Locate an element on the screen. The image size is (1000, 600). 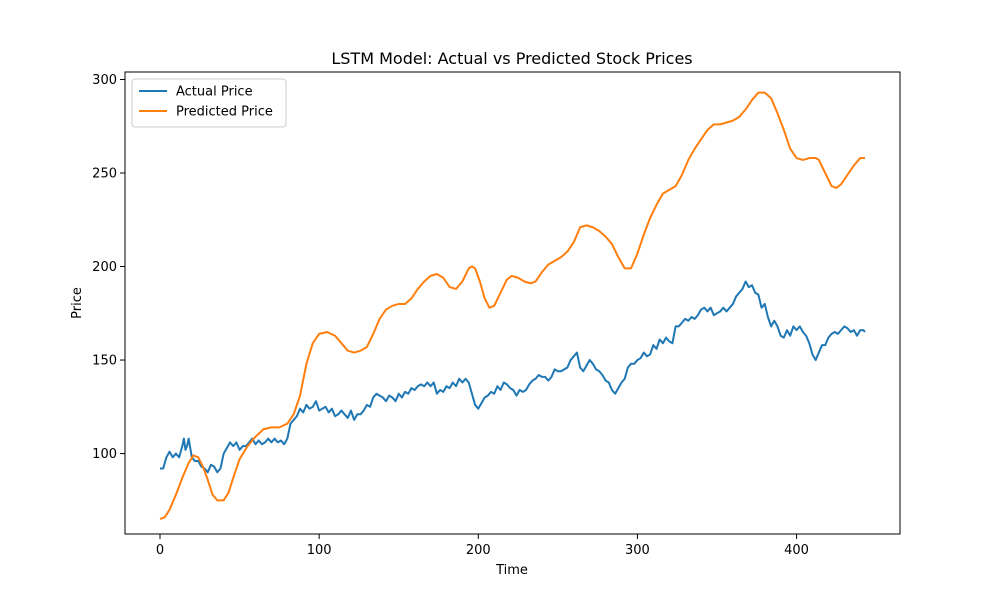
y-axis: 100 150 200 250 300 is located at coordinates (108, 267).